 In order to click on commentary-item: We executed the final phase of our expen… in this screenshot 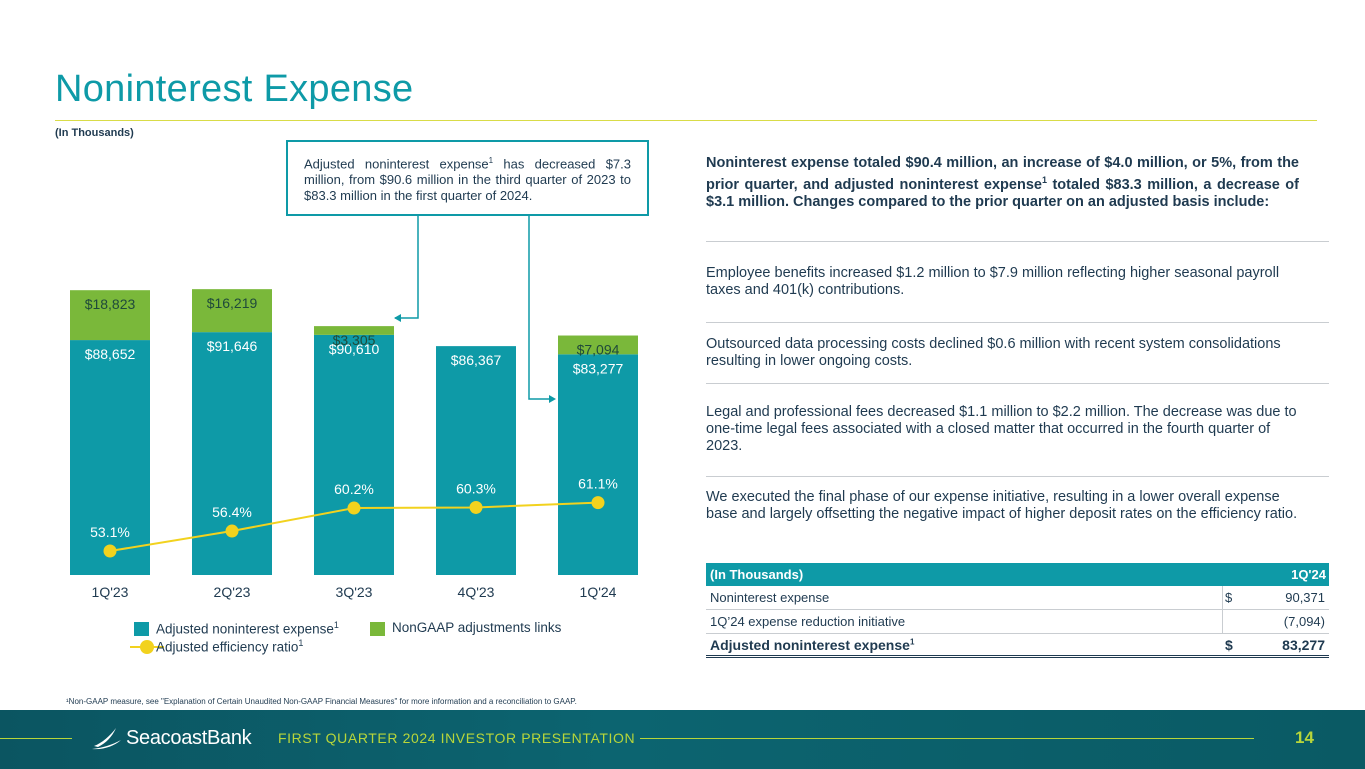, I will do `click(1017, 518)`.